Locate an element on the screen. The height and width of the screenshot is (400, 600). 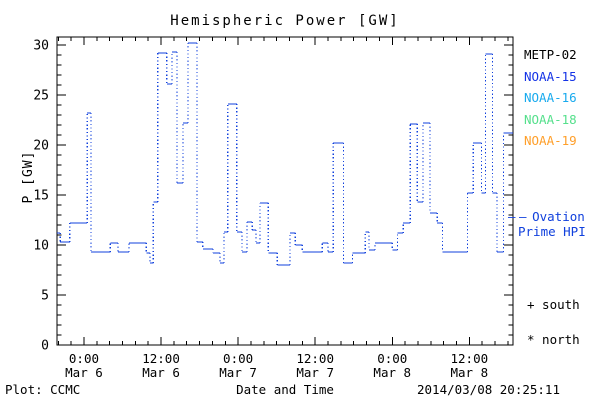
legend-item-noaa-19: NOAA-19 is located at coordinates (550, 140).